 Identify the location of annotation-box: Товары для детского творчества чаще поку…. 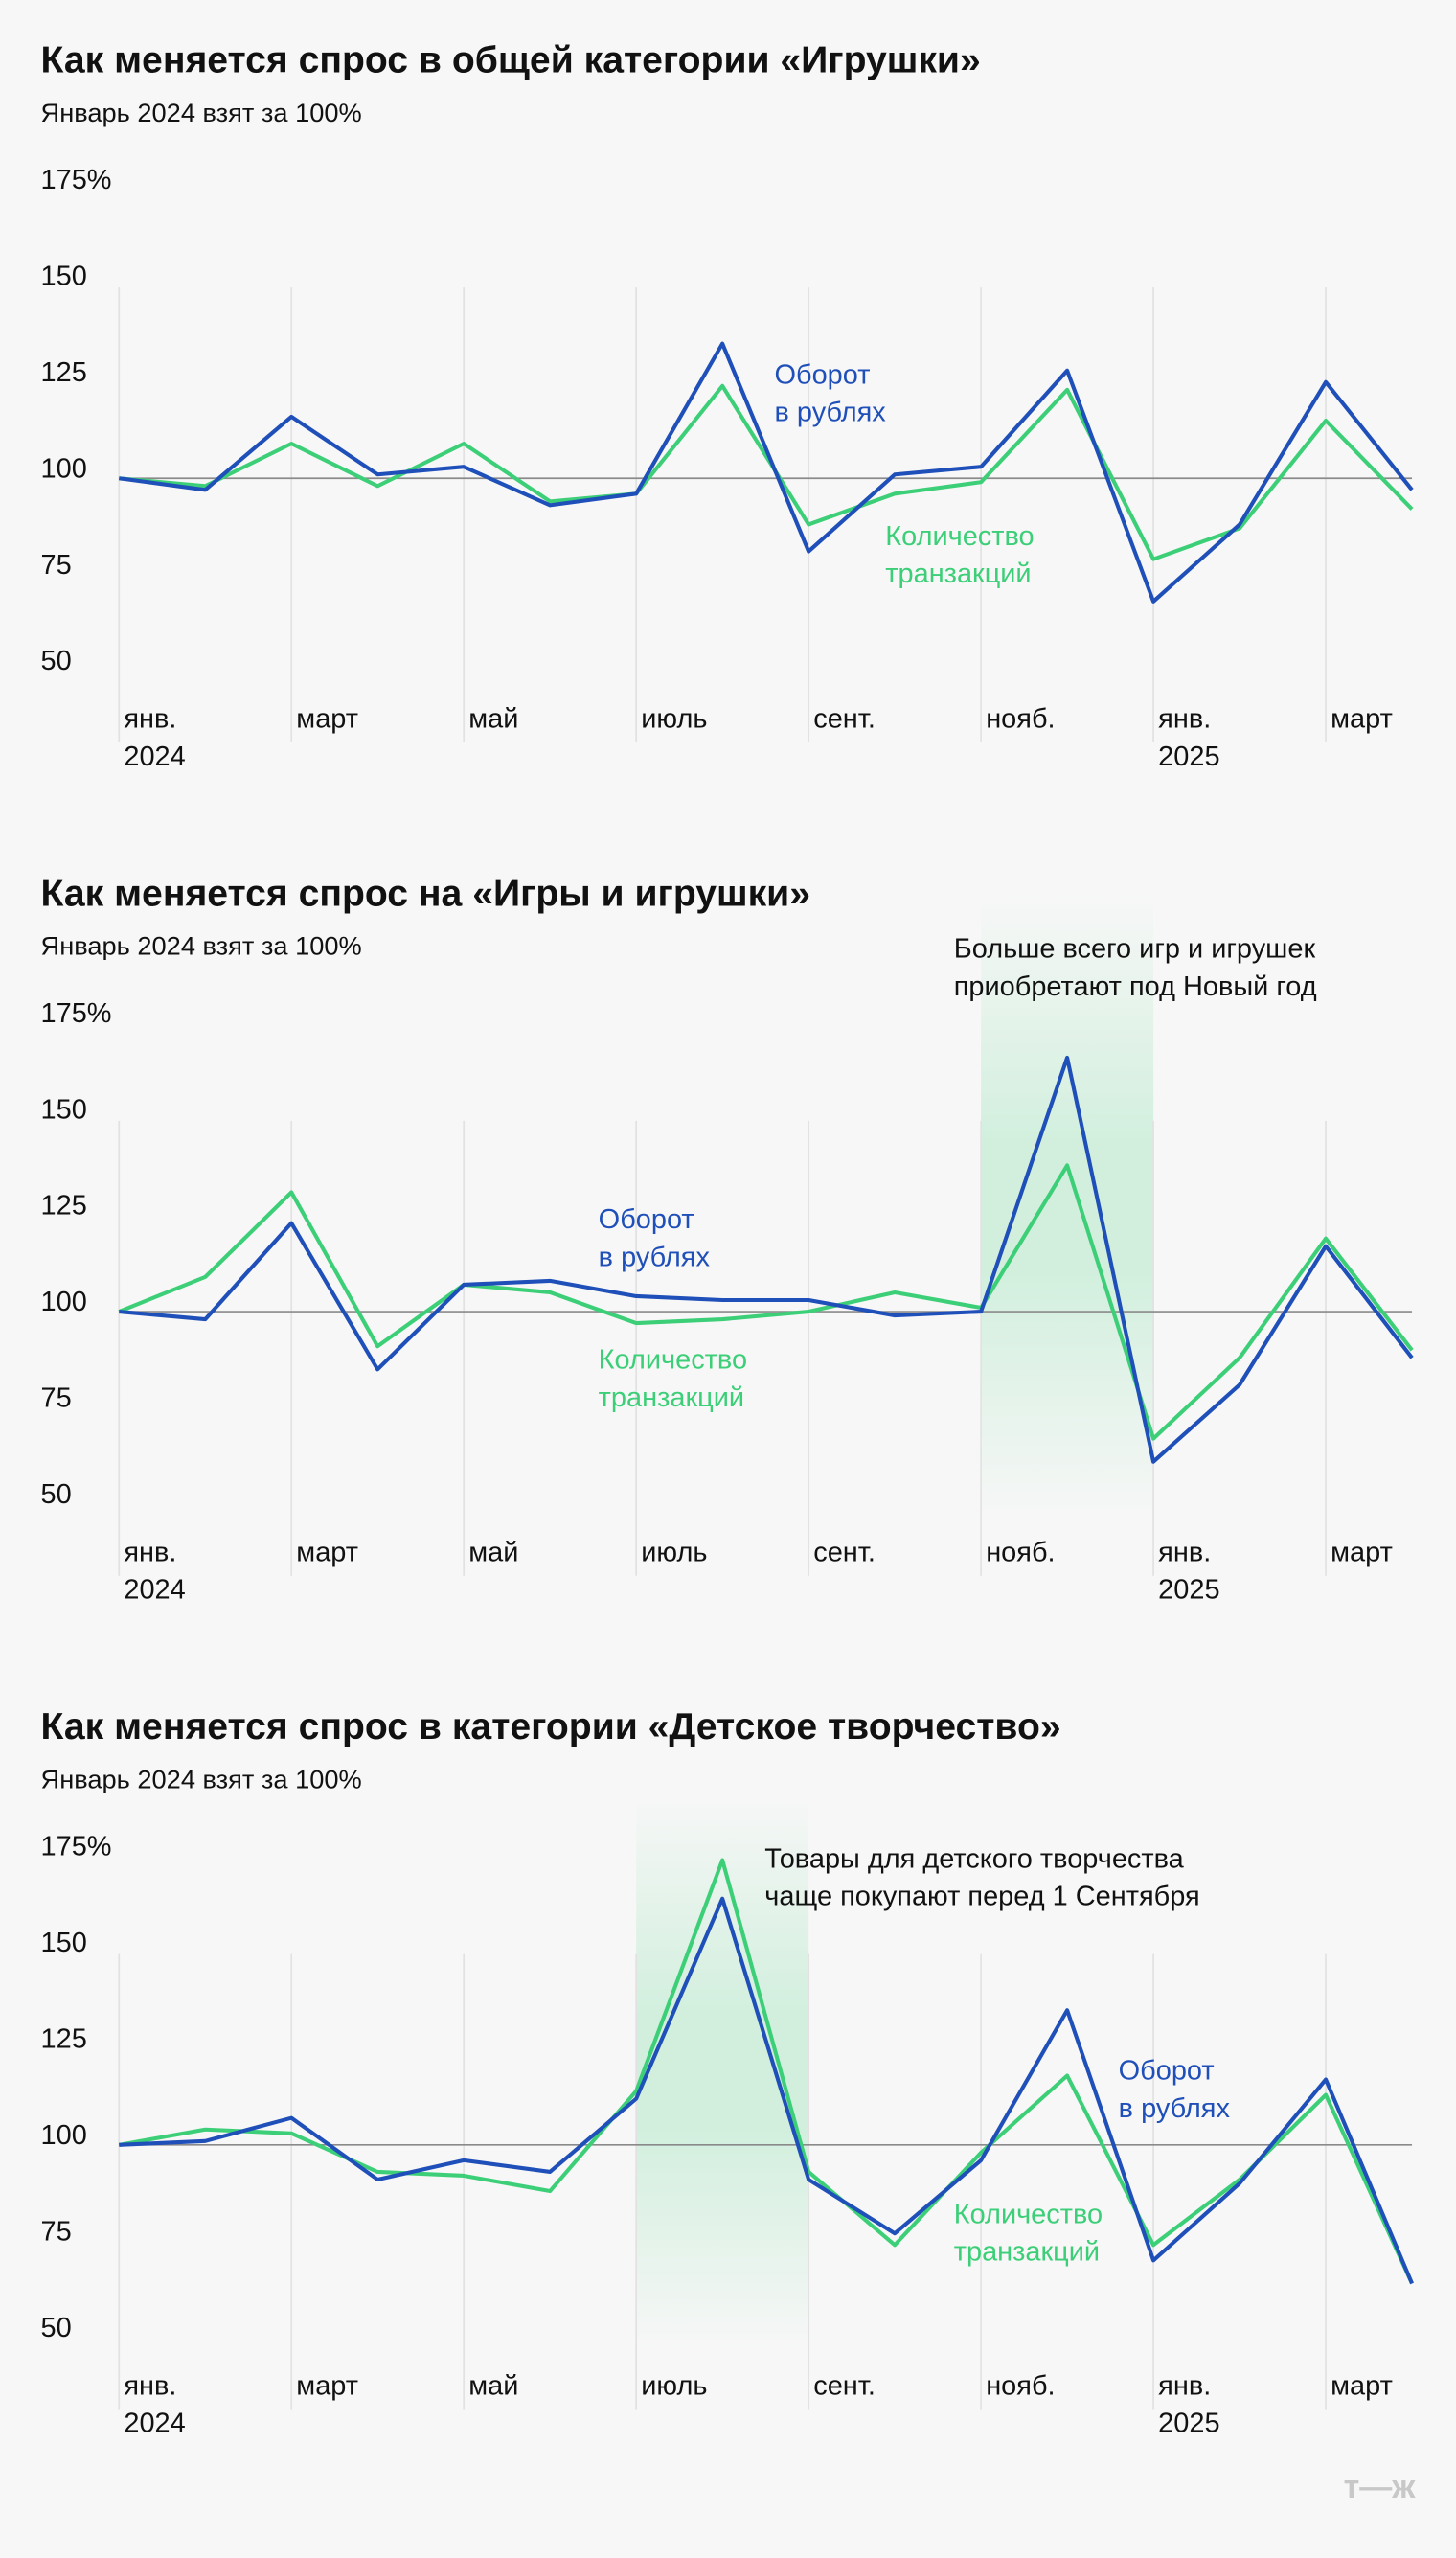
(982, 1877).